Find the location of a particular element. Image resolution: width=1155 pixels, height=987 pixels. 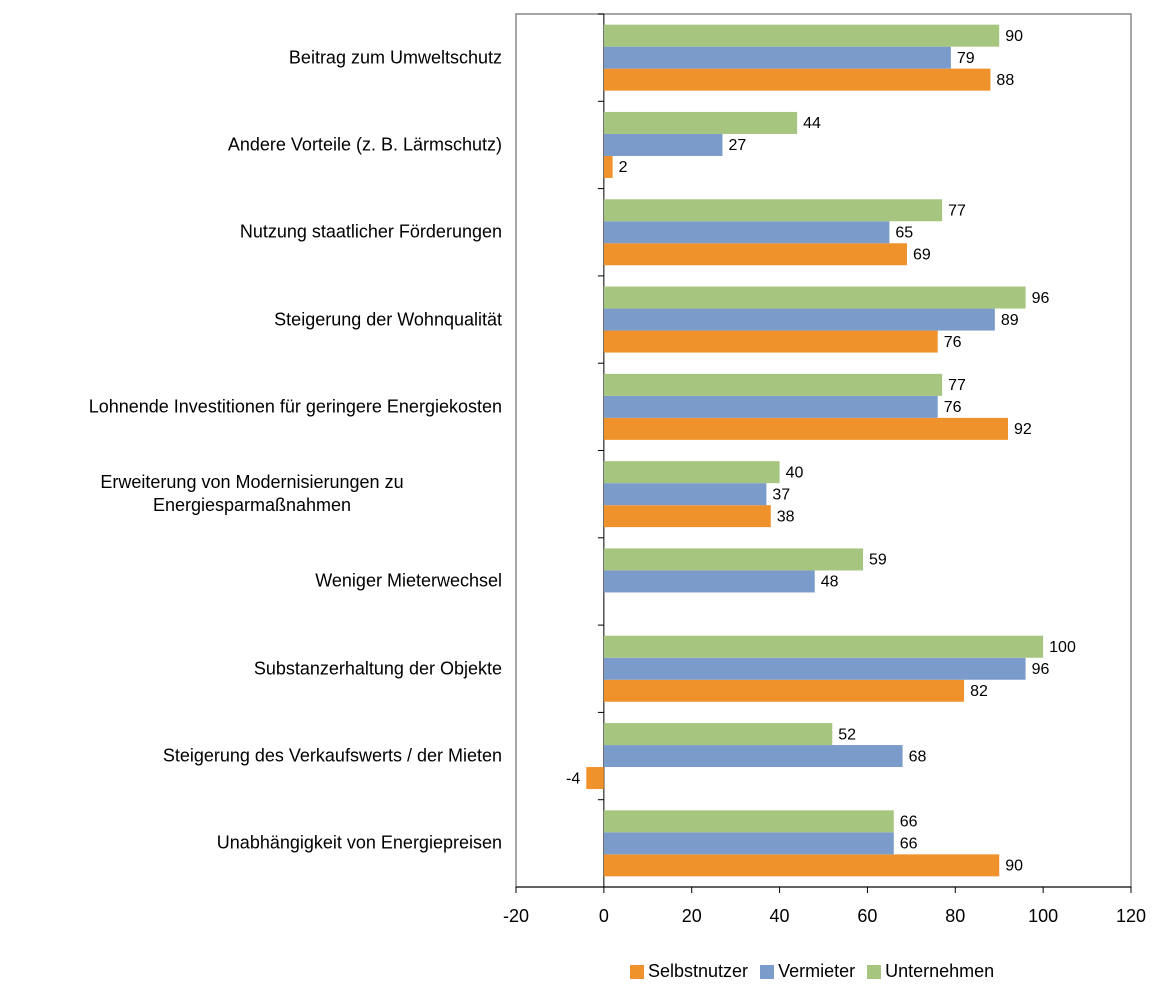

data-label: 68 is located at coordinates (918, 756).